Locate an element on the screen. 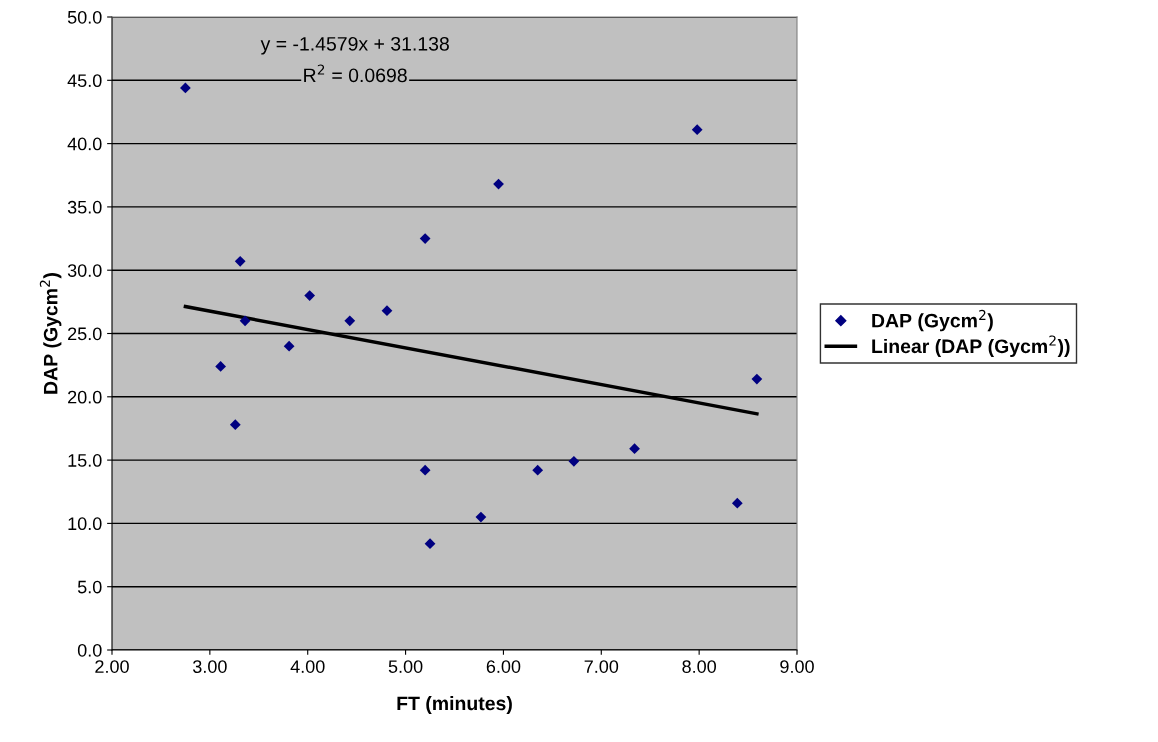  y-tick-label: 20.0 is located at coordinates (85, 397).